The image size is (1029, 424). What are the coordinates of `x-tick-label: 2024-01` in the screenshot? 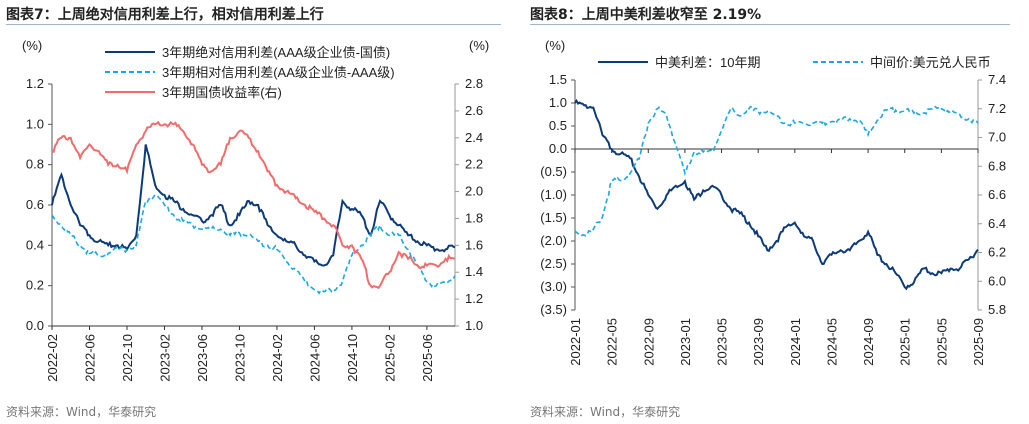 It's located at (795, 342).